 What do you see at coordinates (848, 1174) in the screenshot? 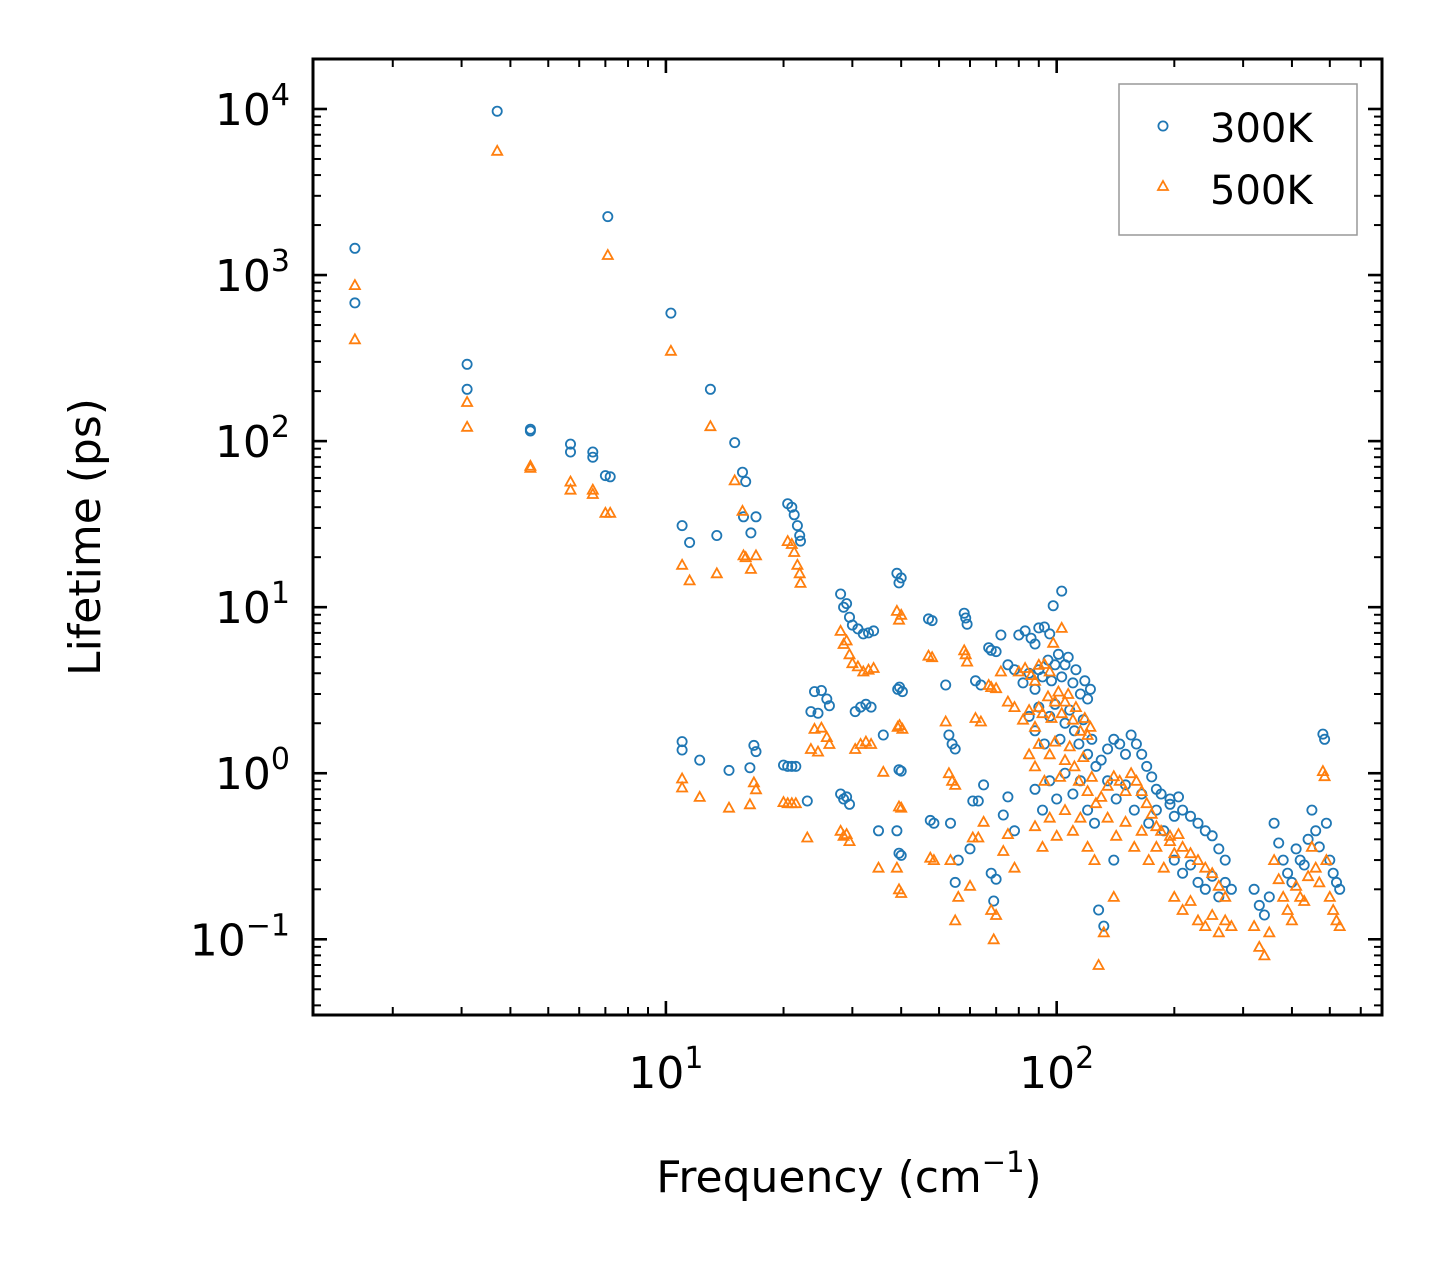
I see `x-axis-label: Frequency (cm−1)` at bounding box center [848, 1174].